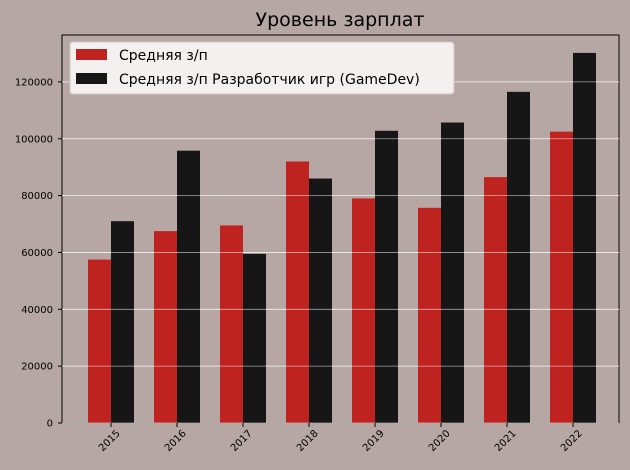 The width and height of the screenshot is (630, 470). I want to click on x-tick-label: 2017, so click(242, 441).